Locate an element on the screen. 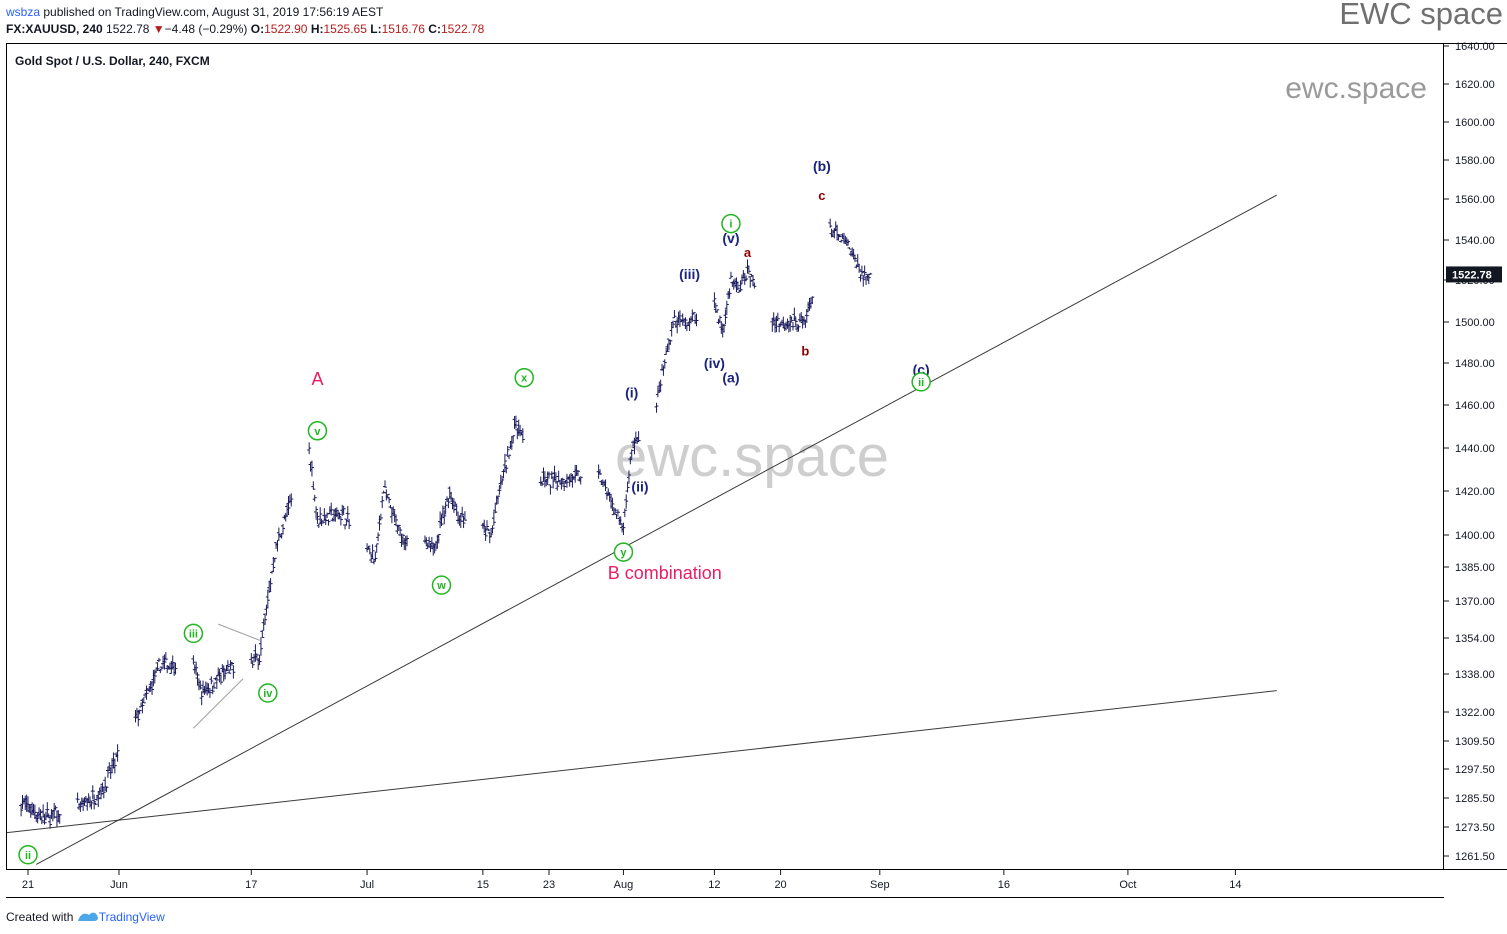 This screenshot has width=1507, height=934. author-link: wsbza is located at coordinates (23, 12).